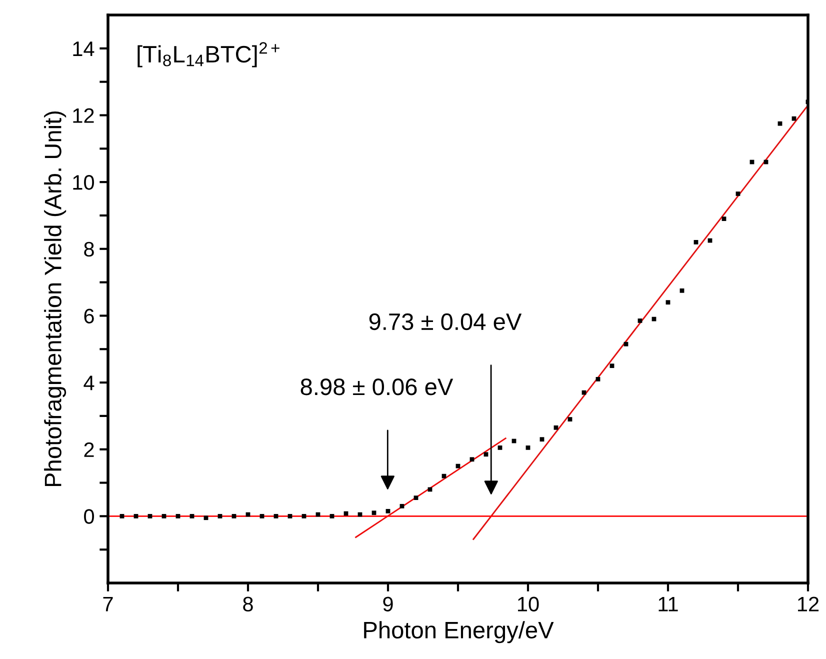 The height and width of the screenshot is (659, 826). What do you see at coordinates (528, 604) in the screenshot?
I see `x-tick-label: 10` at bounding box center [528, 604].